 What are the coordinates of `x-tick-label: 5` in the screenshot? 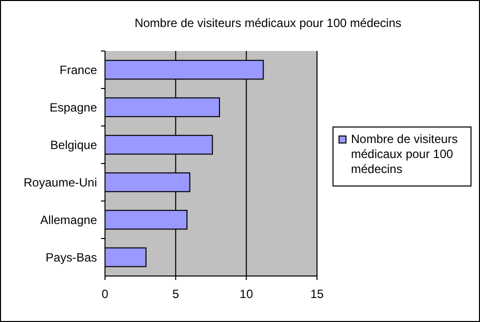 It's located at (176, 294).